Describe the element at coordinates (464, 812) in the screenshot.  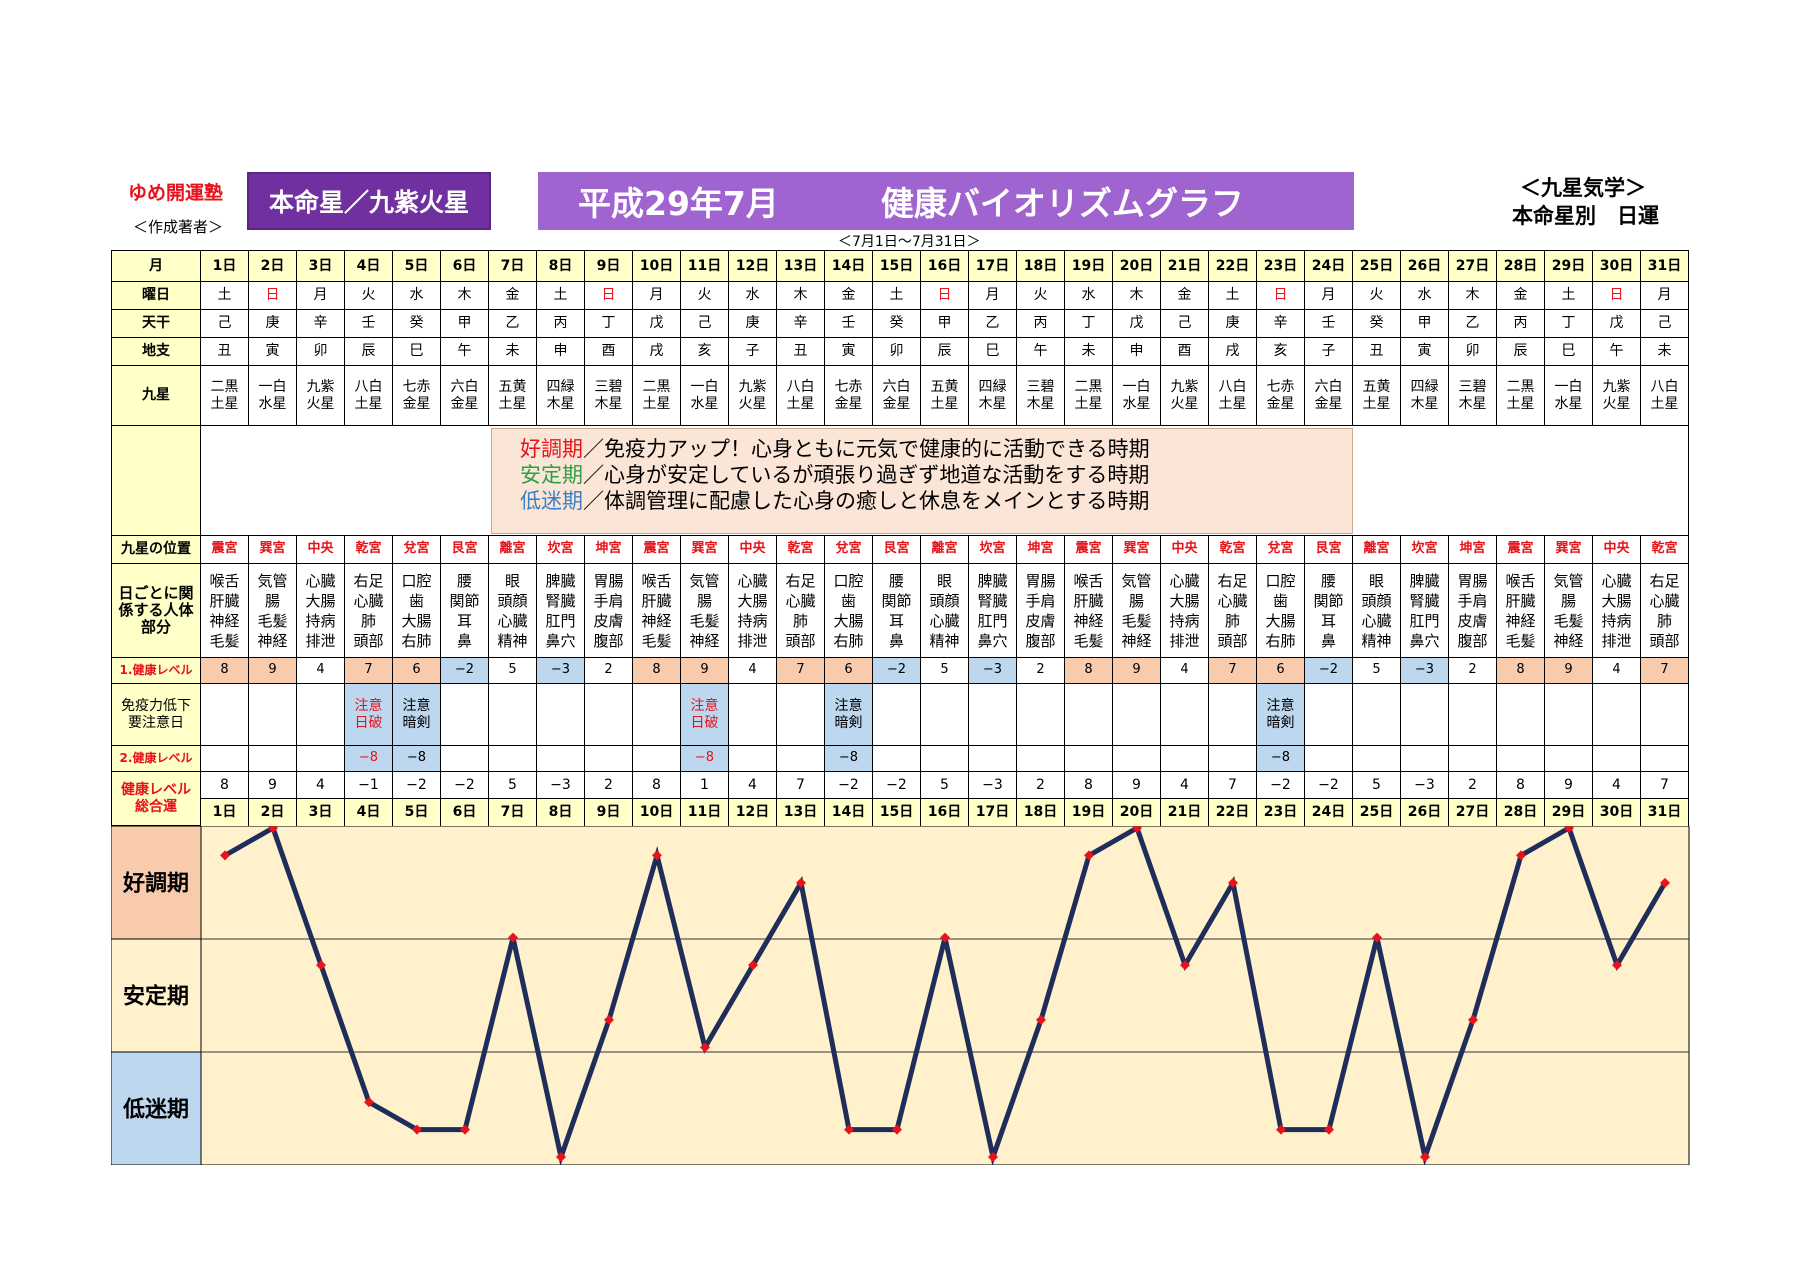
I see `day-label-bottom: 6日` at that location.